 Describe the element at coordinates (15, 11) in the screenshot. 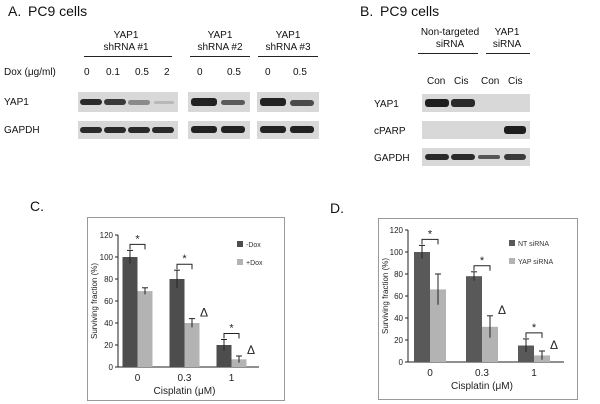

I see `panel-a-letter: A.` at that location.